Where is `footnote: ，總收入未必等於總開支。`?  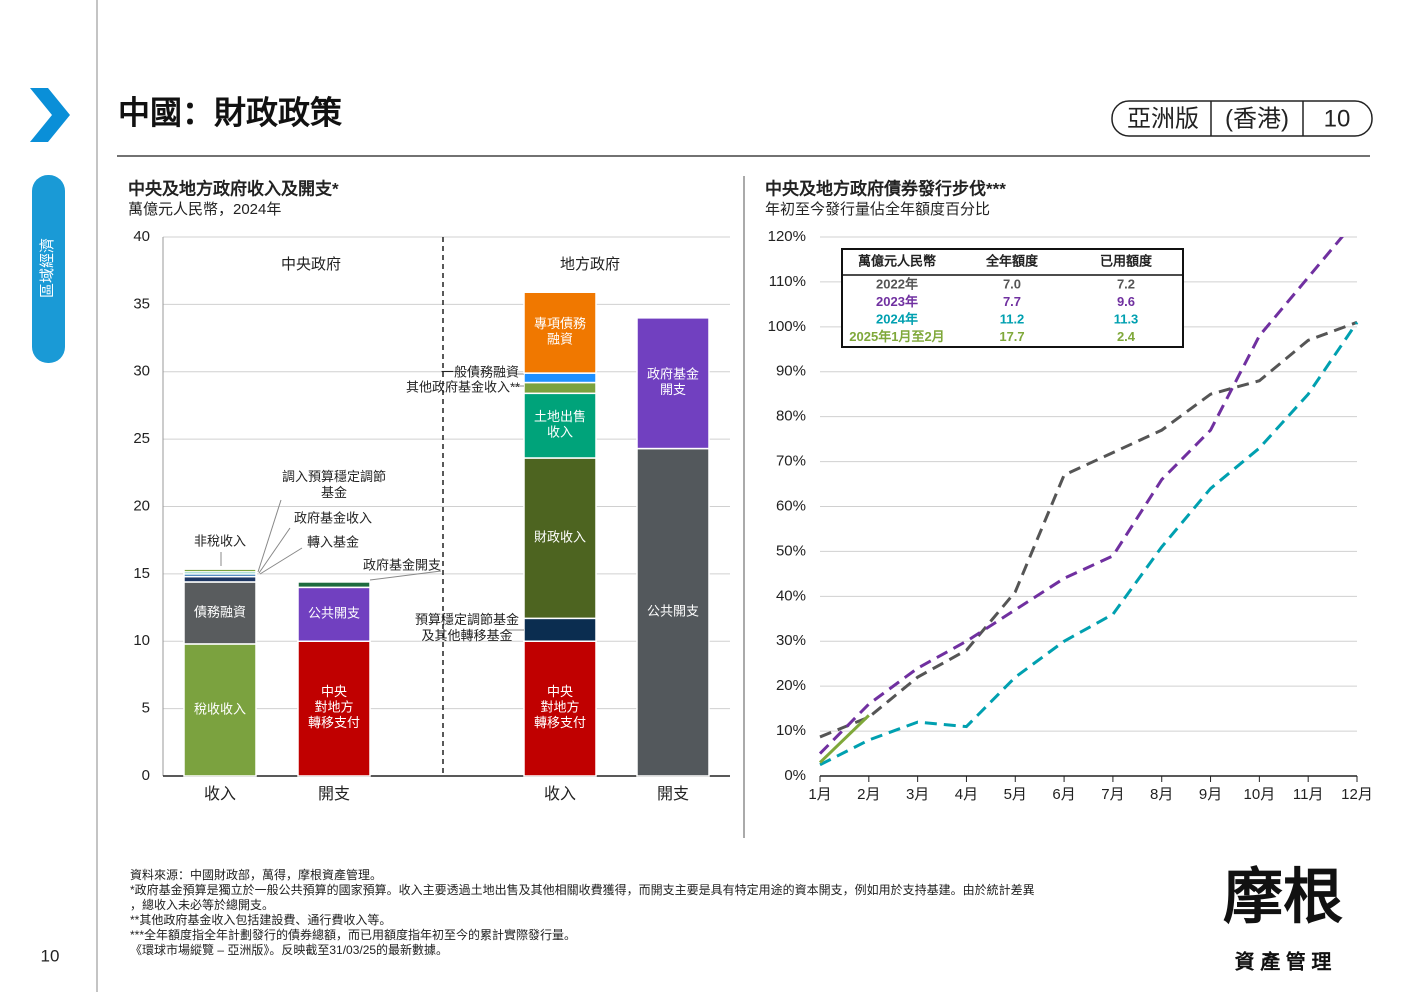
footnote: ，總收入未必等於總開支。 is located at coordinates (202, 904).